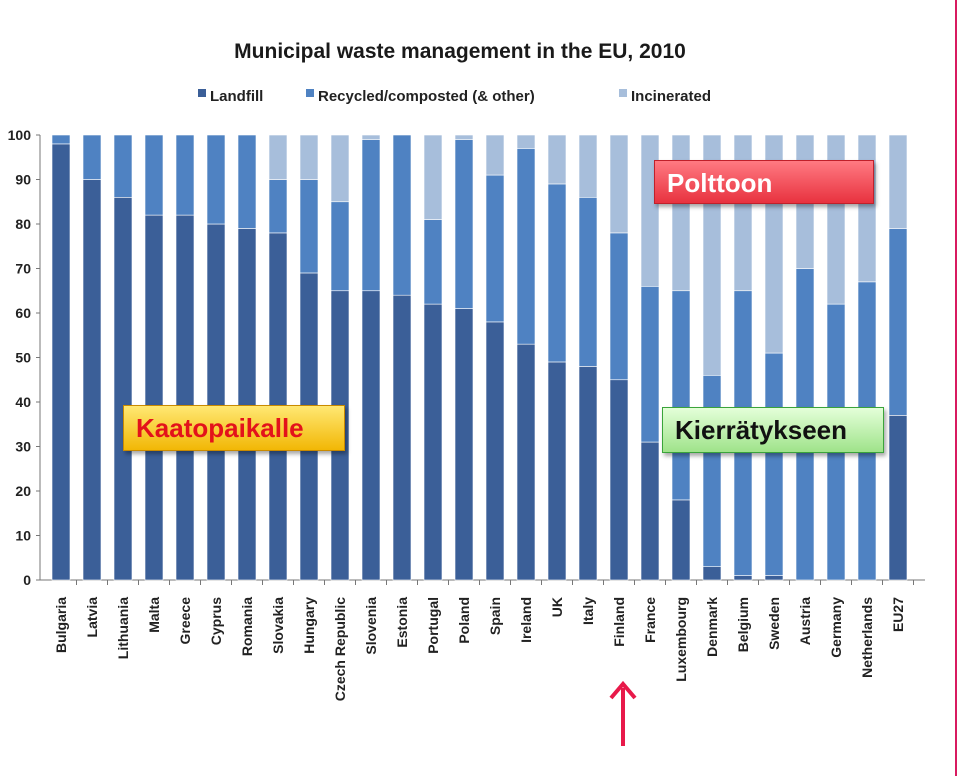  I want to click on x-tick-label: Finland, so click(619, 622).